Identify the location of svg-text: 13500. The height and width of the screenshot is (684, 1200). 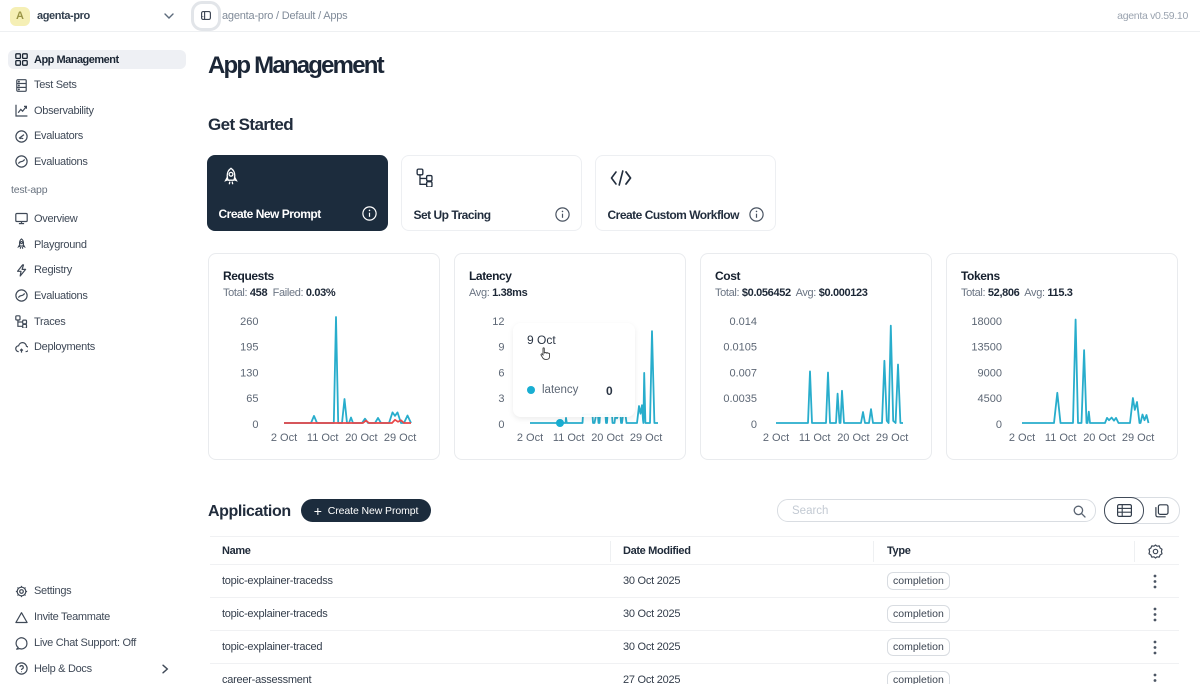
(986, 348).